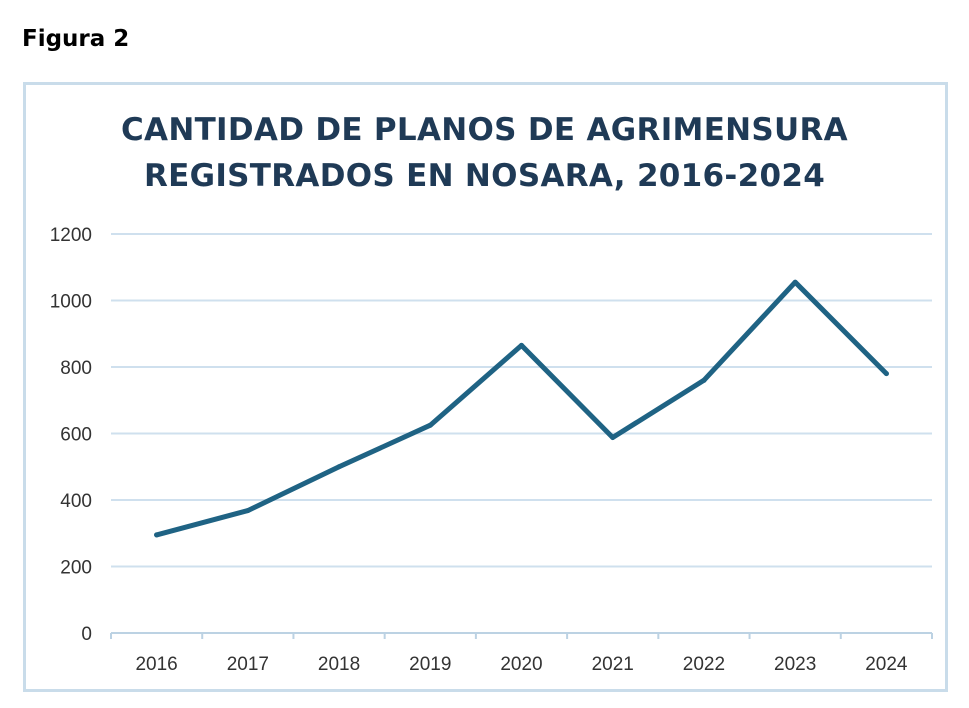  Describe the element at coordinates (430, 425) in the screenshot. I see `data-point-2019` at that location.